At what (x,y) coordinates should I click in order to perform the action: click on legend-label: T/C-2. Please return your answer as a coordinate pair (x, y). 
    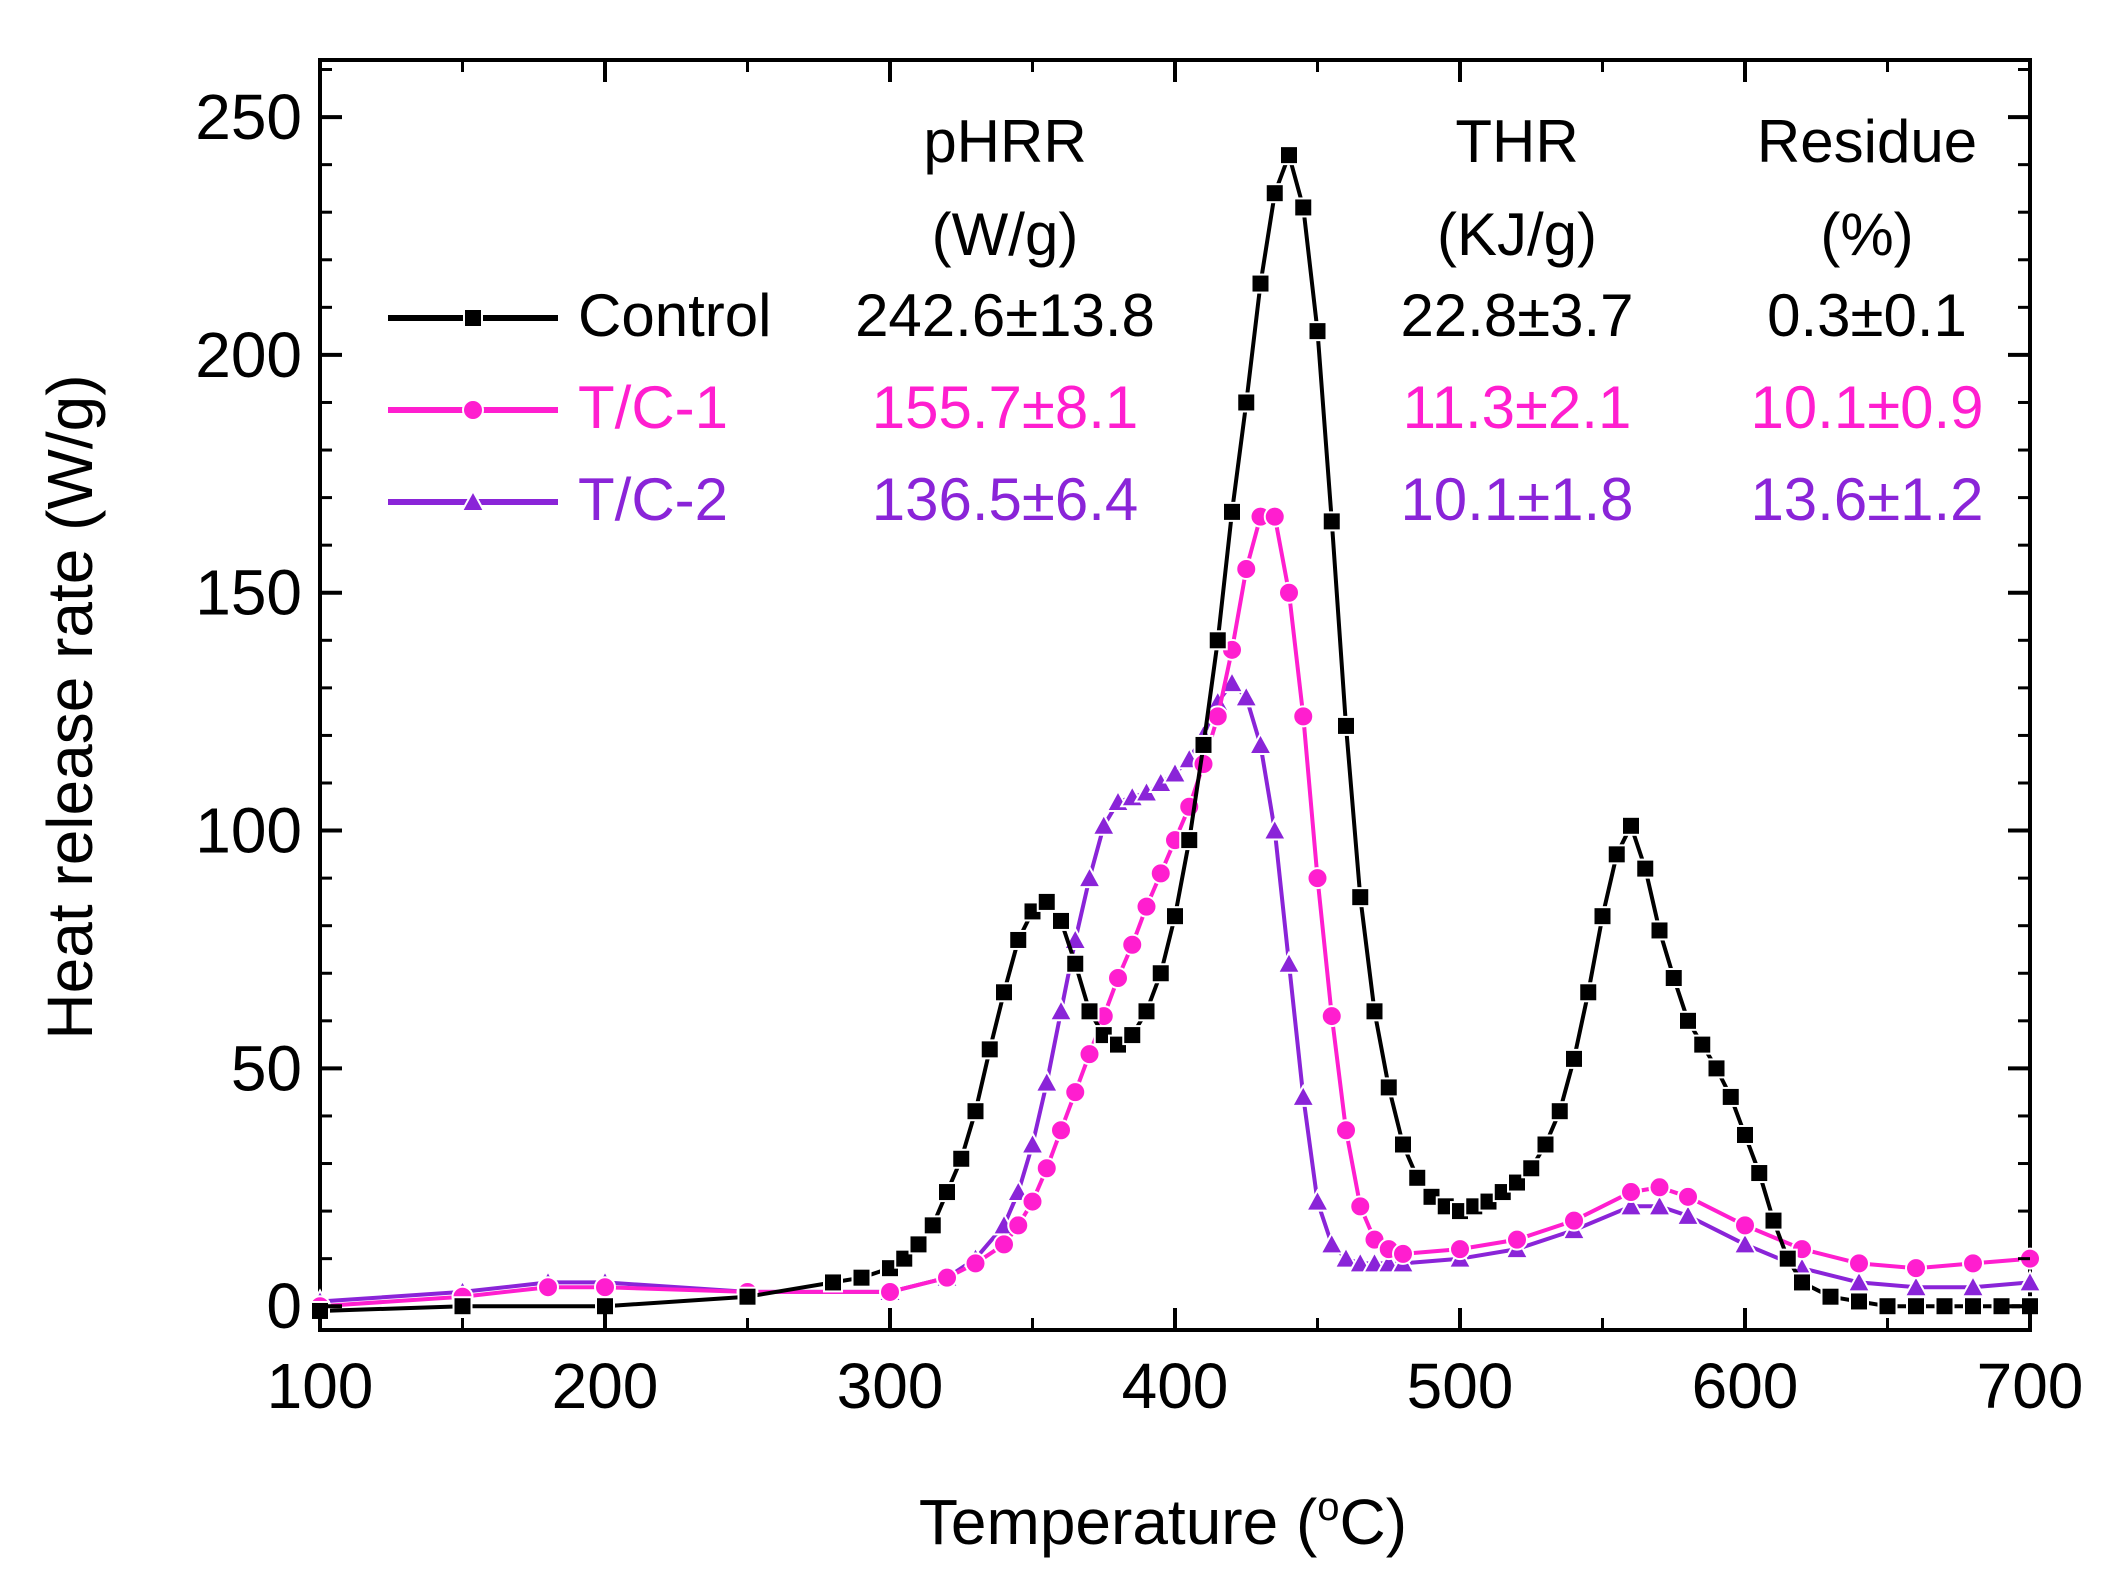
    Looking at the image, I should click on (653, 499).